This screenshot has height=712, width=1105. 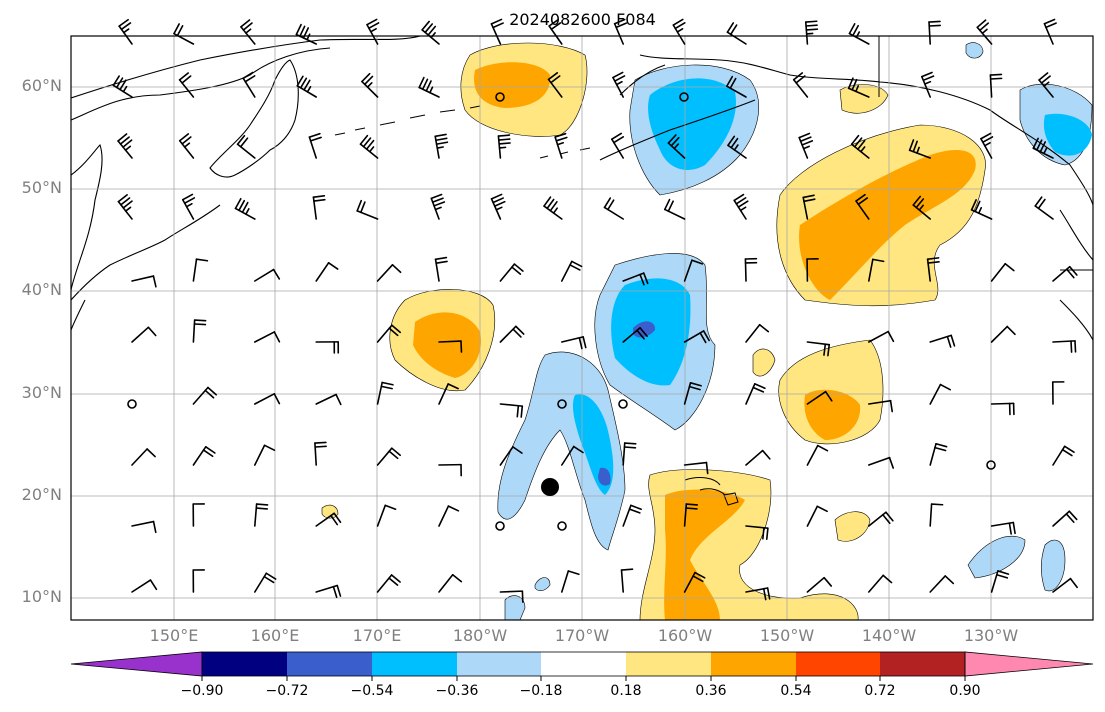 I want to click on lon-label-160e: 160°E, so click(x=275, y=635).